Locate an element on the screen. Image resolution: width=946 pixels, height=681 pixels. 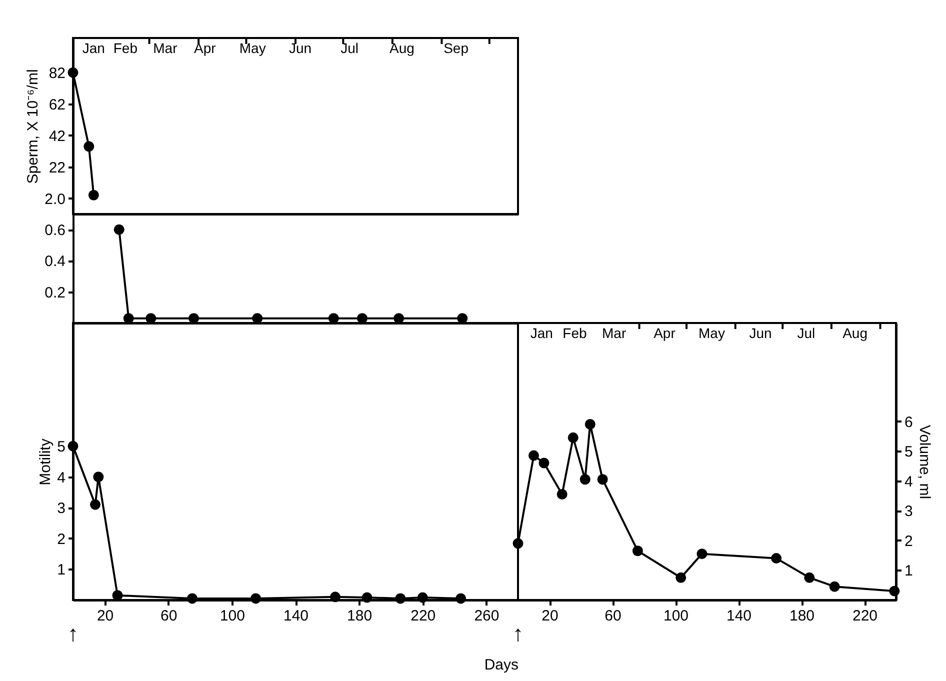
y-tick-label: 0.4 is located at coordinates (55, 261).